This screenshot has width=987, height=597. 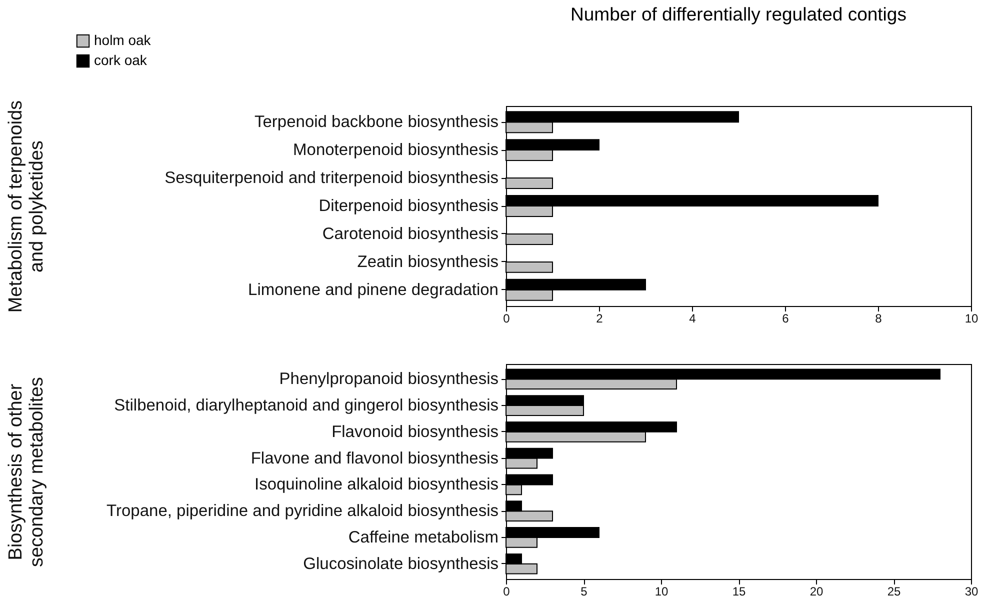 What do you see at coordinates (739, 590) in the screenshot?
I see `x-tick-label: 15` at bounding box center [739, 590].